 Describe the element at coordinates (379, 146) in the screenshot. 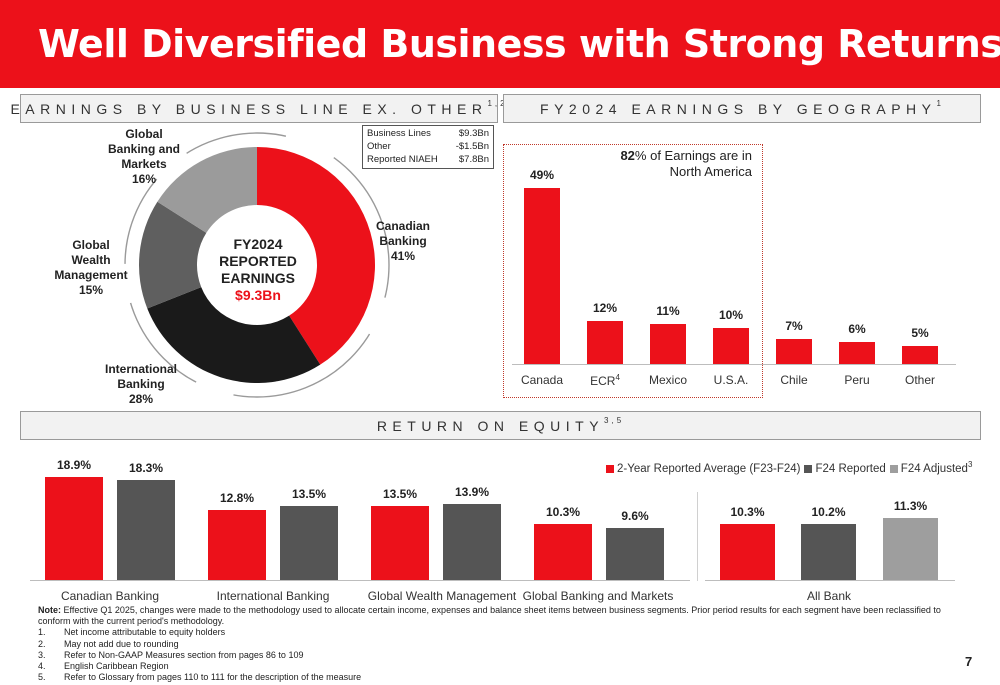

I see `earnings-label: Other` at that location.